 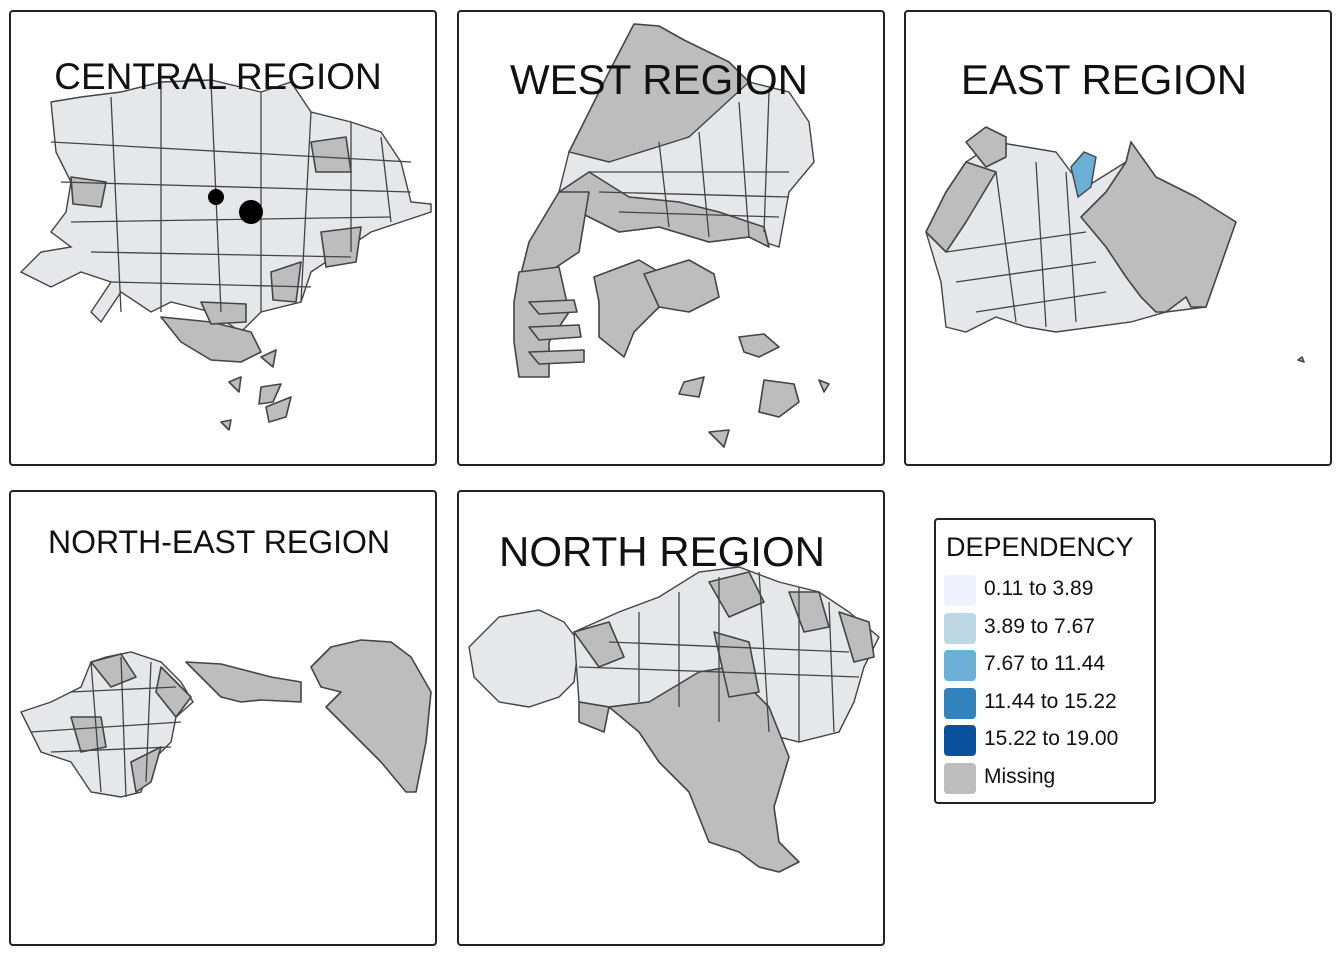 I want to click on central-region-shape, so click(x=225, y=206).